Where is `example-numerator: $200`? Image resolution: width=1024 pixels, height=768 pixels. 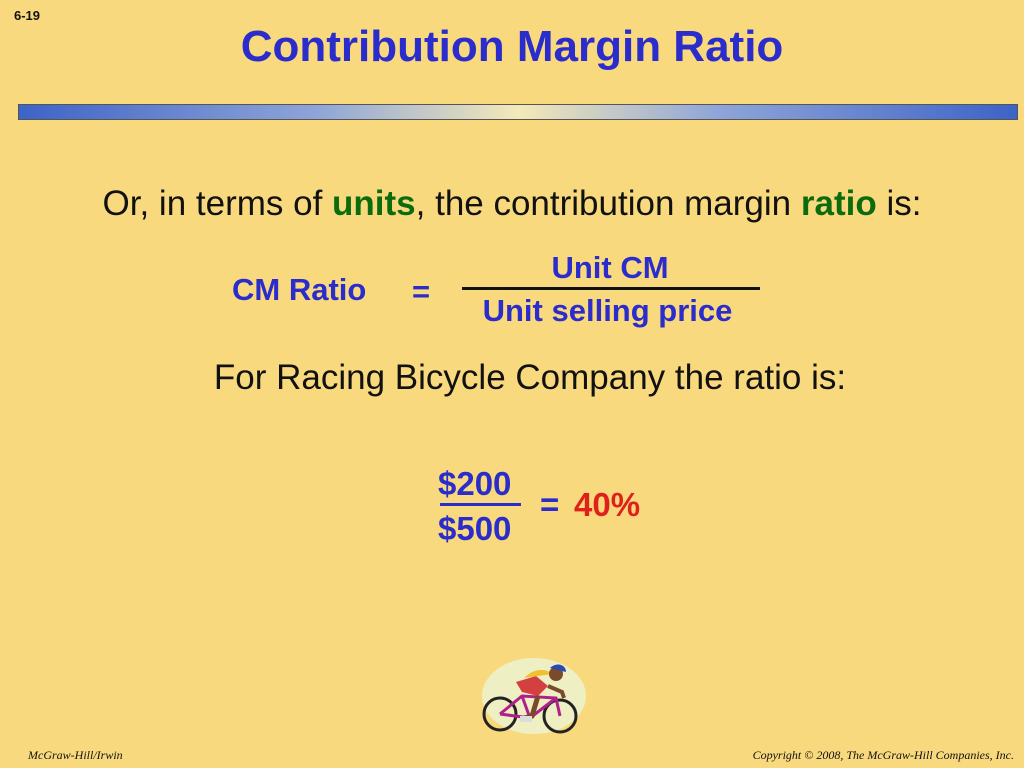
example-numerator: $200 is located at coordinates (475, 483).